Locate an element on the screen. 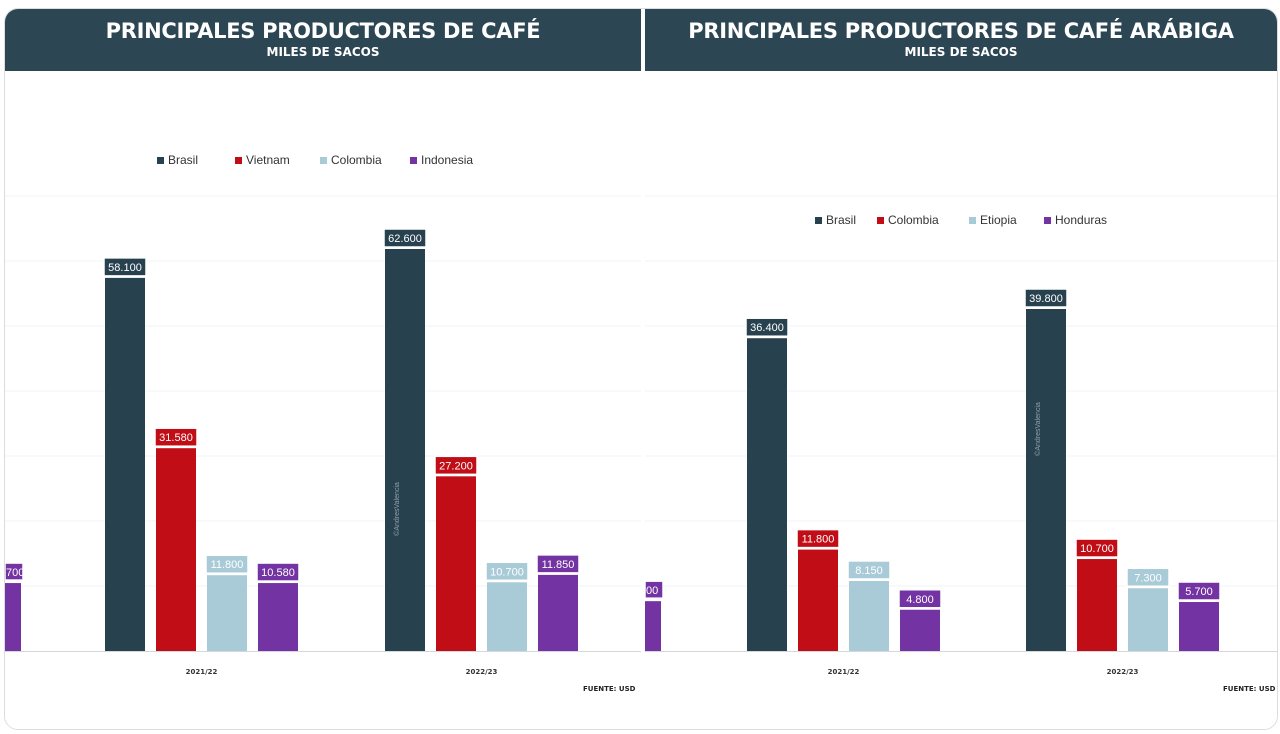 The height and width of the screenshot is (734, 1280). data-label-indonesia-0: 10.580 is located at coordinates (278, 573).